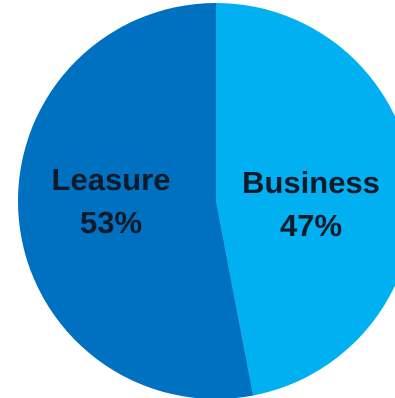 The image size is (395, 398). Describe the element at coordinates (111, 222) in the screenshot. I see `slice-value-leasure: 53%` at that location.